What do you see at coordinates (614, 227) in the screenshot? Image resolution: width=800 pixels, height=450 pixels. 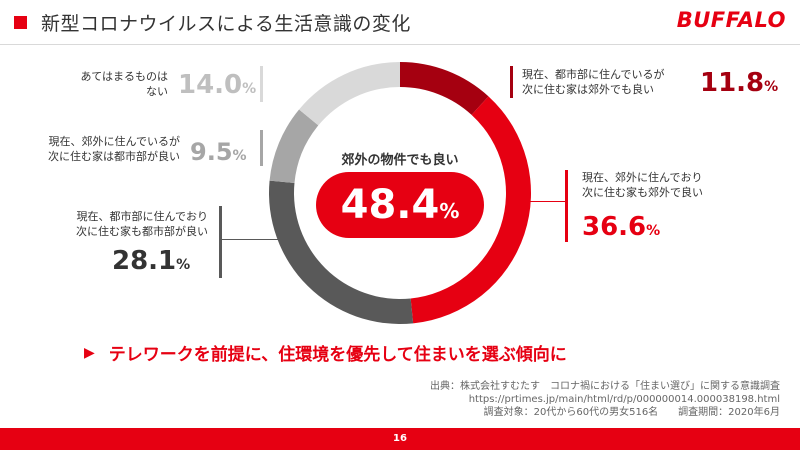 I see `slice-value-1-number: 36.6` at bounding box center [614, 227].